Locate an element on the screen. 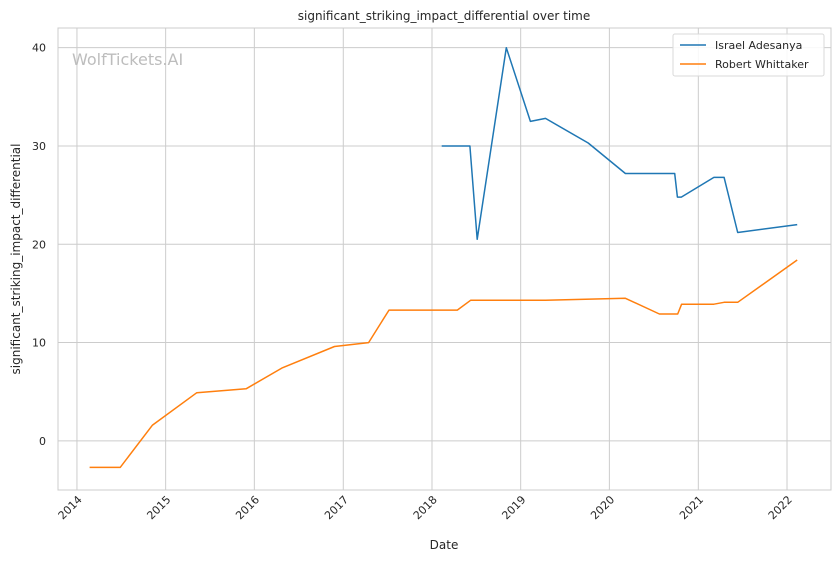 This screenshot has height=561, width=840. series-line-israel-adesanya is located at coordinates (619, 143).